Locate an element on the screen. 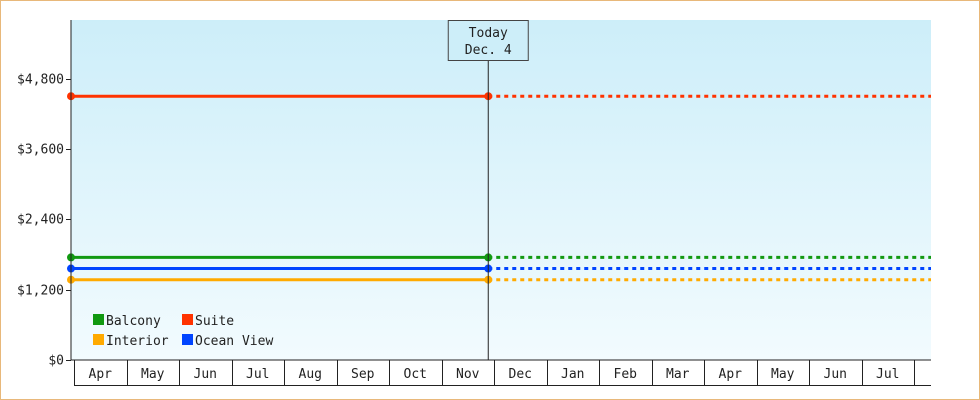 The width and height of the screenshot is (980, 400). x-tick-label: Aug is located at coordinates (310, 374).